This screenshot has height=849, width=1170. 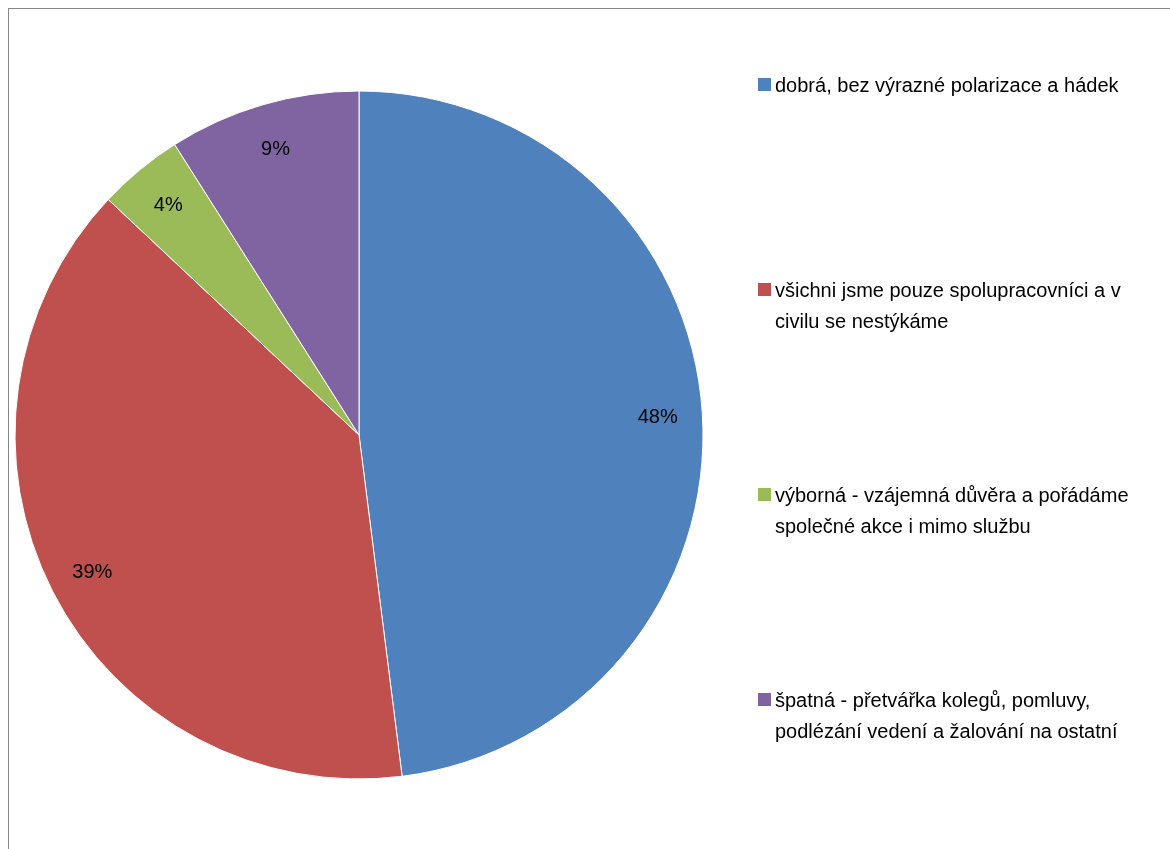 What do you see at coordinates (948, 305) in the screenshot?
I see `legend-label: všichni jsme pouze spolupracovníci a v civilu se nestýkáme` at bounding box center [948, 305].